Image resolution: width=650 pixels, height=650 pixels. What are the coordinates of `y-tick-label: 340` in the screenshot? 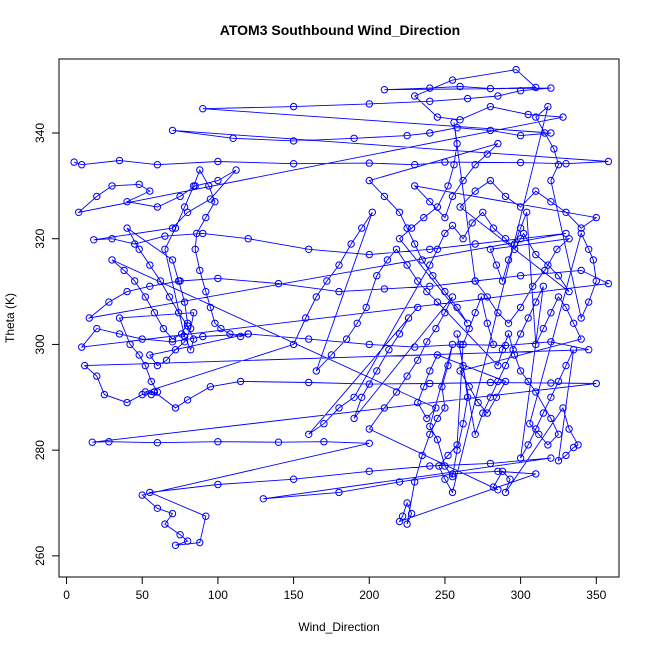 It's located at (40, 133).